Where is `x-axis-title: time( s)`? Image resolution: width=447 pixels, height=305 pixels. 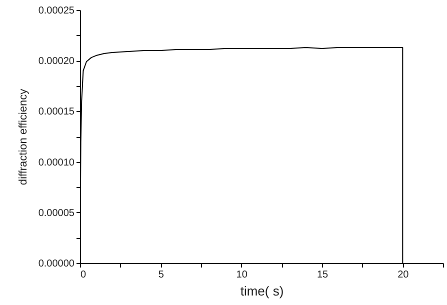
x-axis-title: time( s) is located at coordinates (262, 291).